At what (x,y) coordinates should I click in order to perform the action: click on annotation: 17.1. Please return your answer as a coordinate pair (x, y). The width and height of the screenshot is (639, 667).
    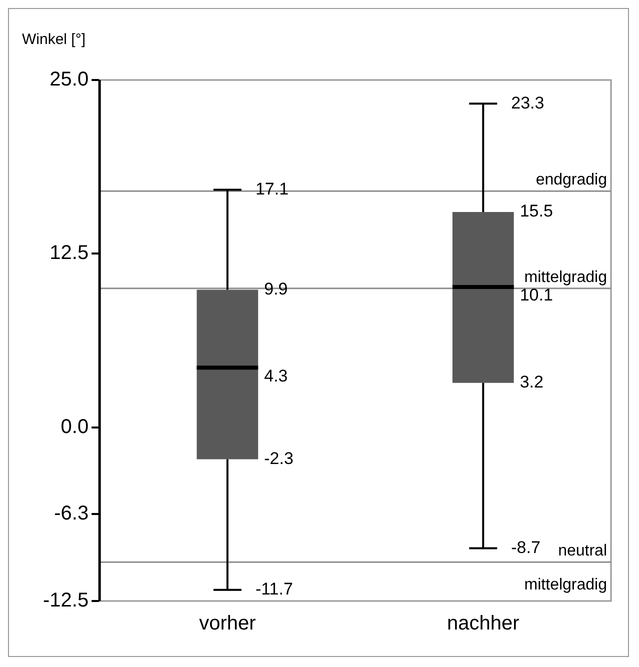
    Looking at the image, I should click on (272, 188).